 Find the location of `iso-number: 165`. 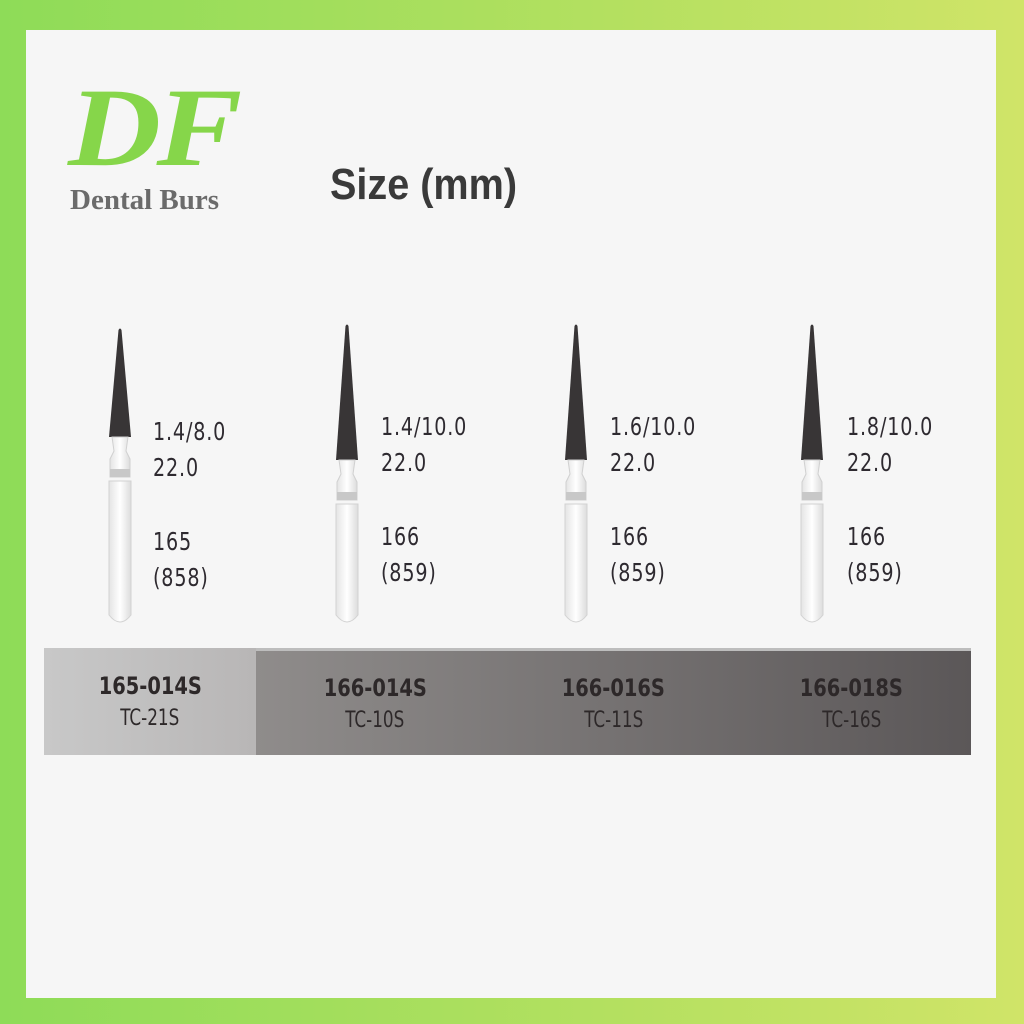

iso-number: 165 is located at coordinates (173, 541).